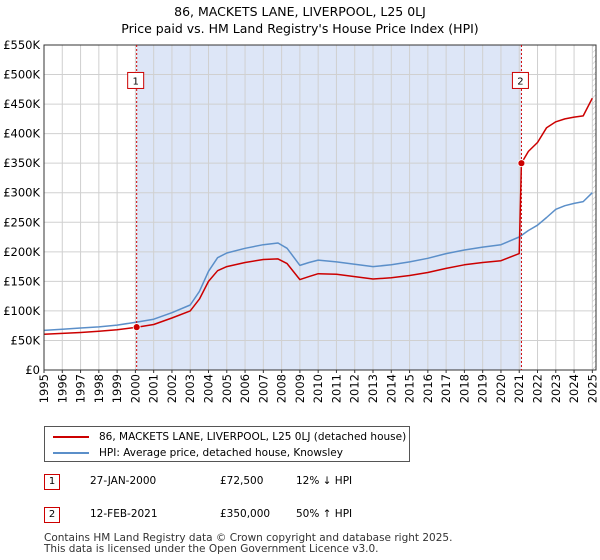 The width and height of the screenshot is (600, 560). What do you see at coordinates (483, 388) in the screenshot?
I see `x-tick-label: 2019` at bounding box center [483, 388].